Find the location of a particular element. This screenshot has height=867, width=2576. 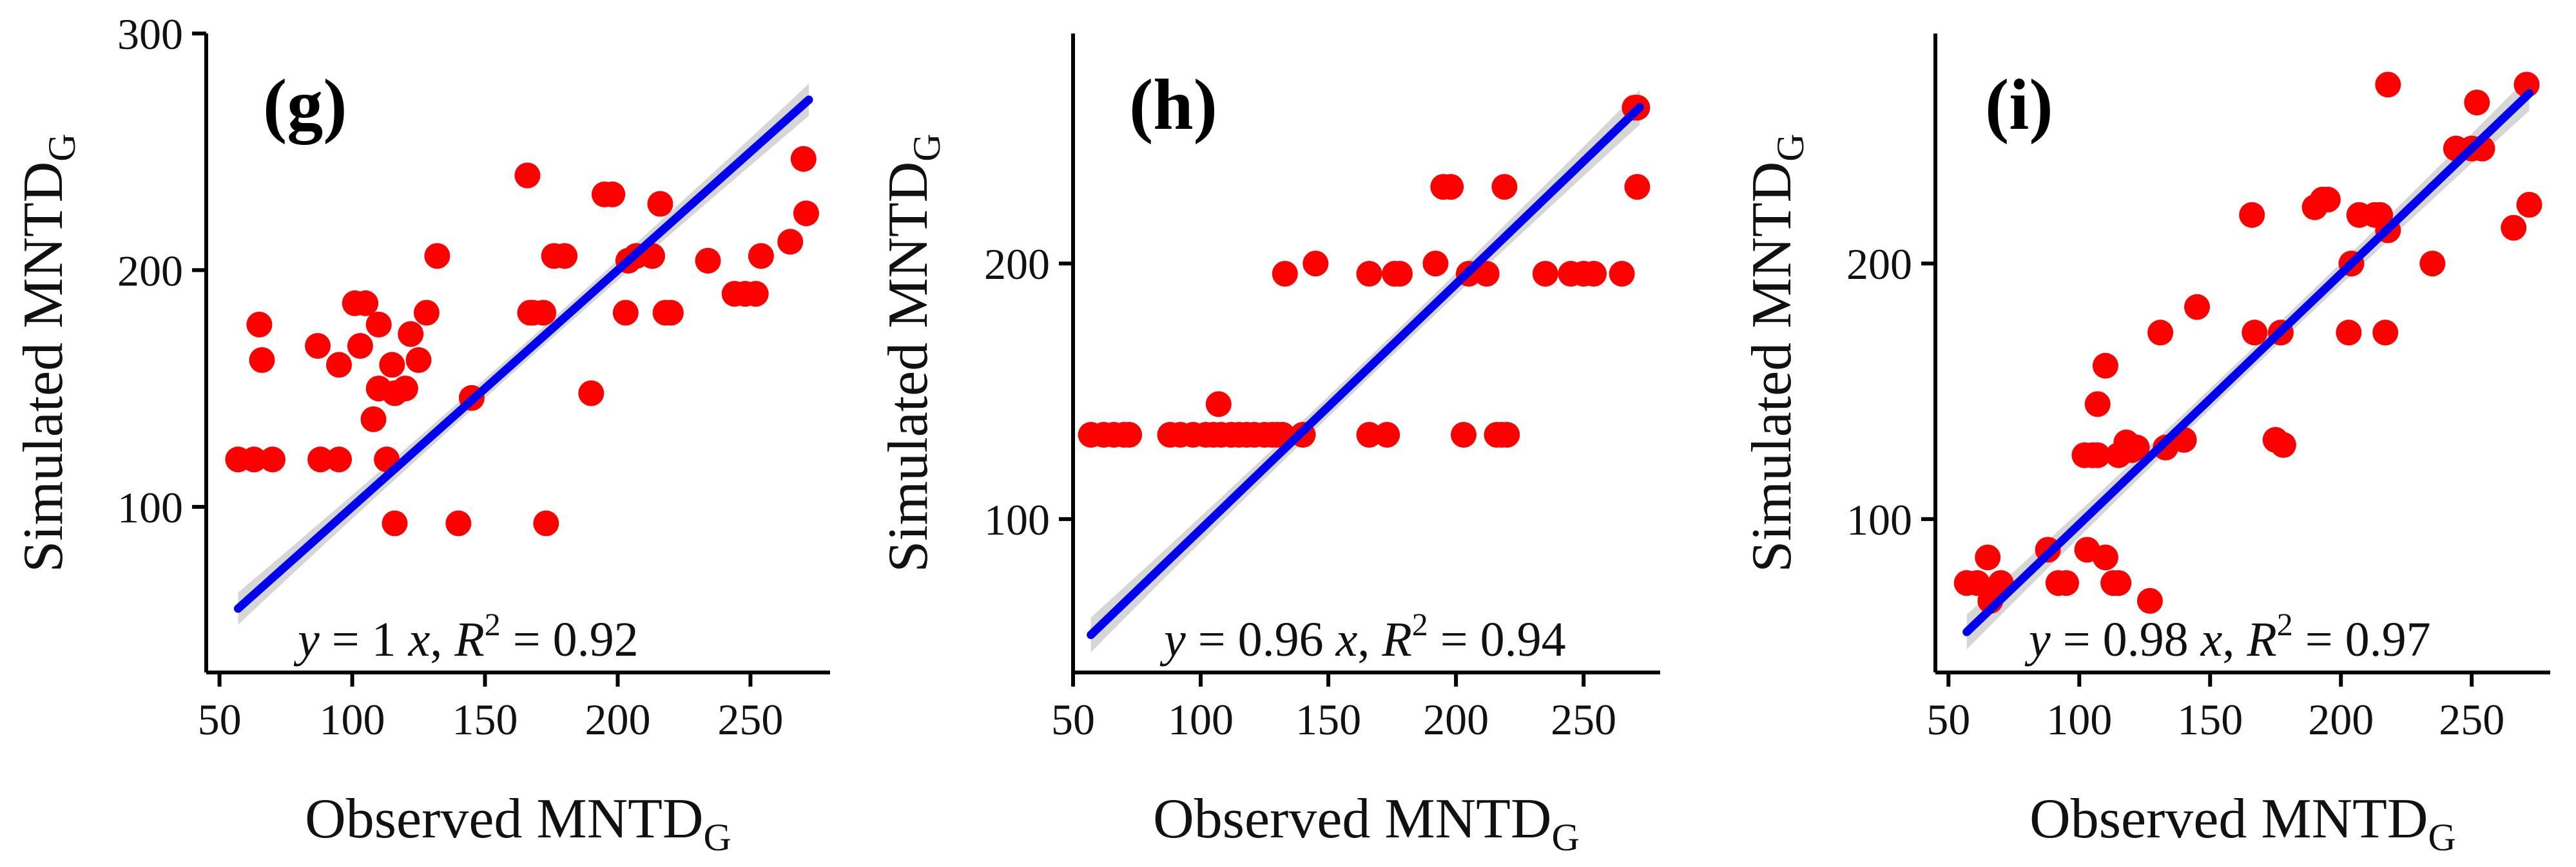

panel-h-points is located at coordinates (1364, 272).